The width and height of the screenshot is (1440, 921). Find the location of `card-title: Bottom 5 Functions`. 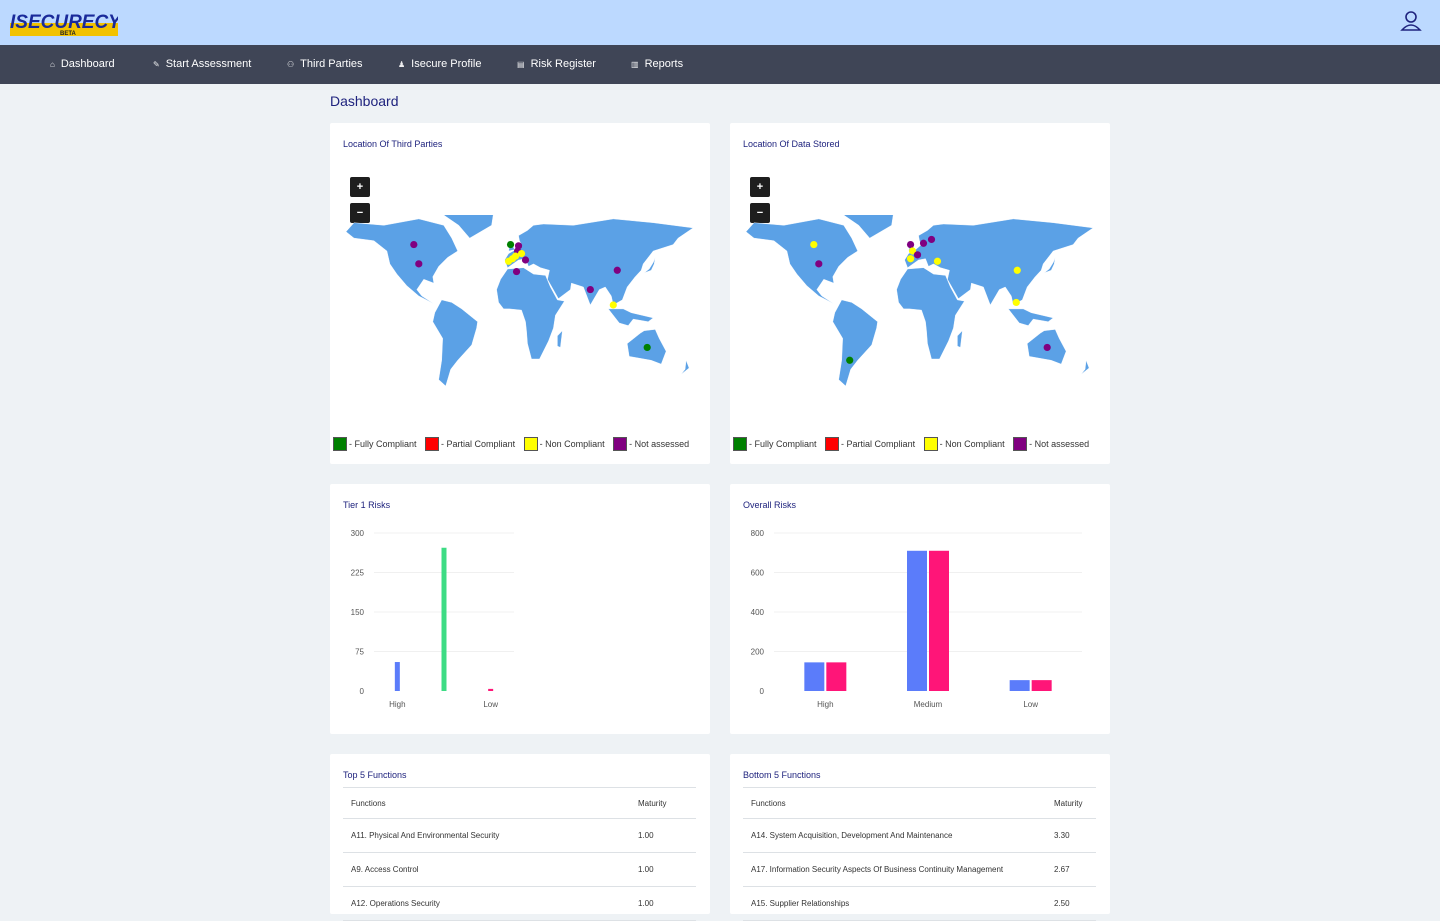

card-title: Bottom 5 Functions is located at coordinates (782, 775).